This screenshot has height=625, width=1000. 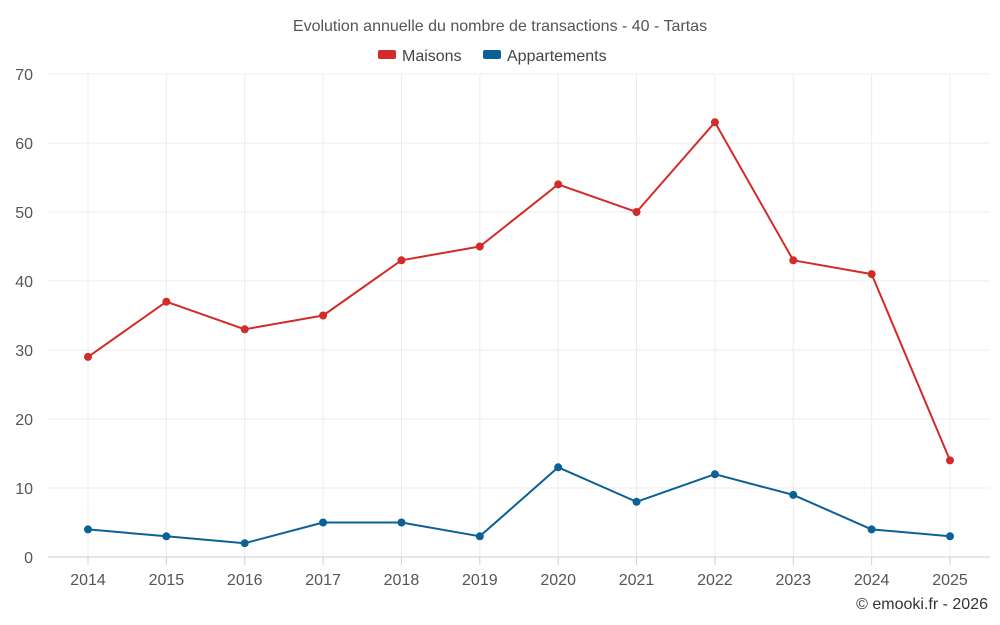 What do you see at coordinates (323, 580) in the screenshot?
I see `x-tick-label: 2017` at bounding box center [323, 580].